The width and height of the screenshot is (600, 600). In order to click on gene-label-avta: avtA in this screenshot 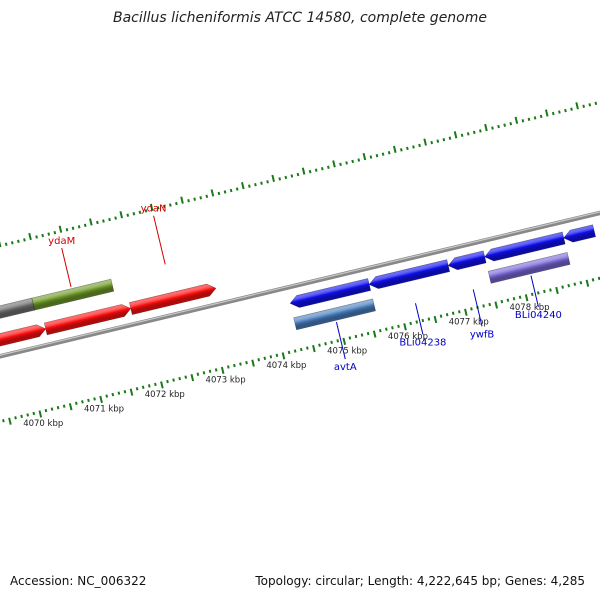, I will do `click(345, 367)`.